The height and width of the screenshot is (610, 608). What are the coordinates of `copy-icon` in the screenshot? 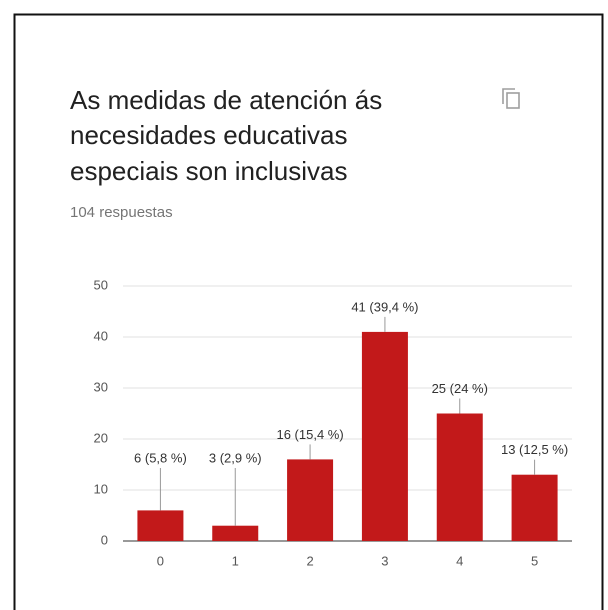 It's located at (511, 98).